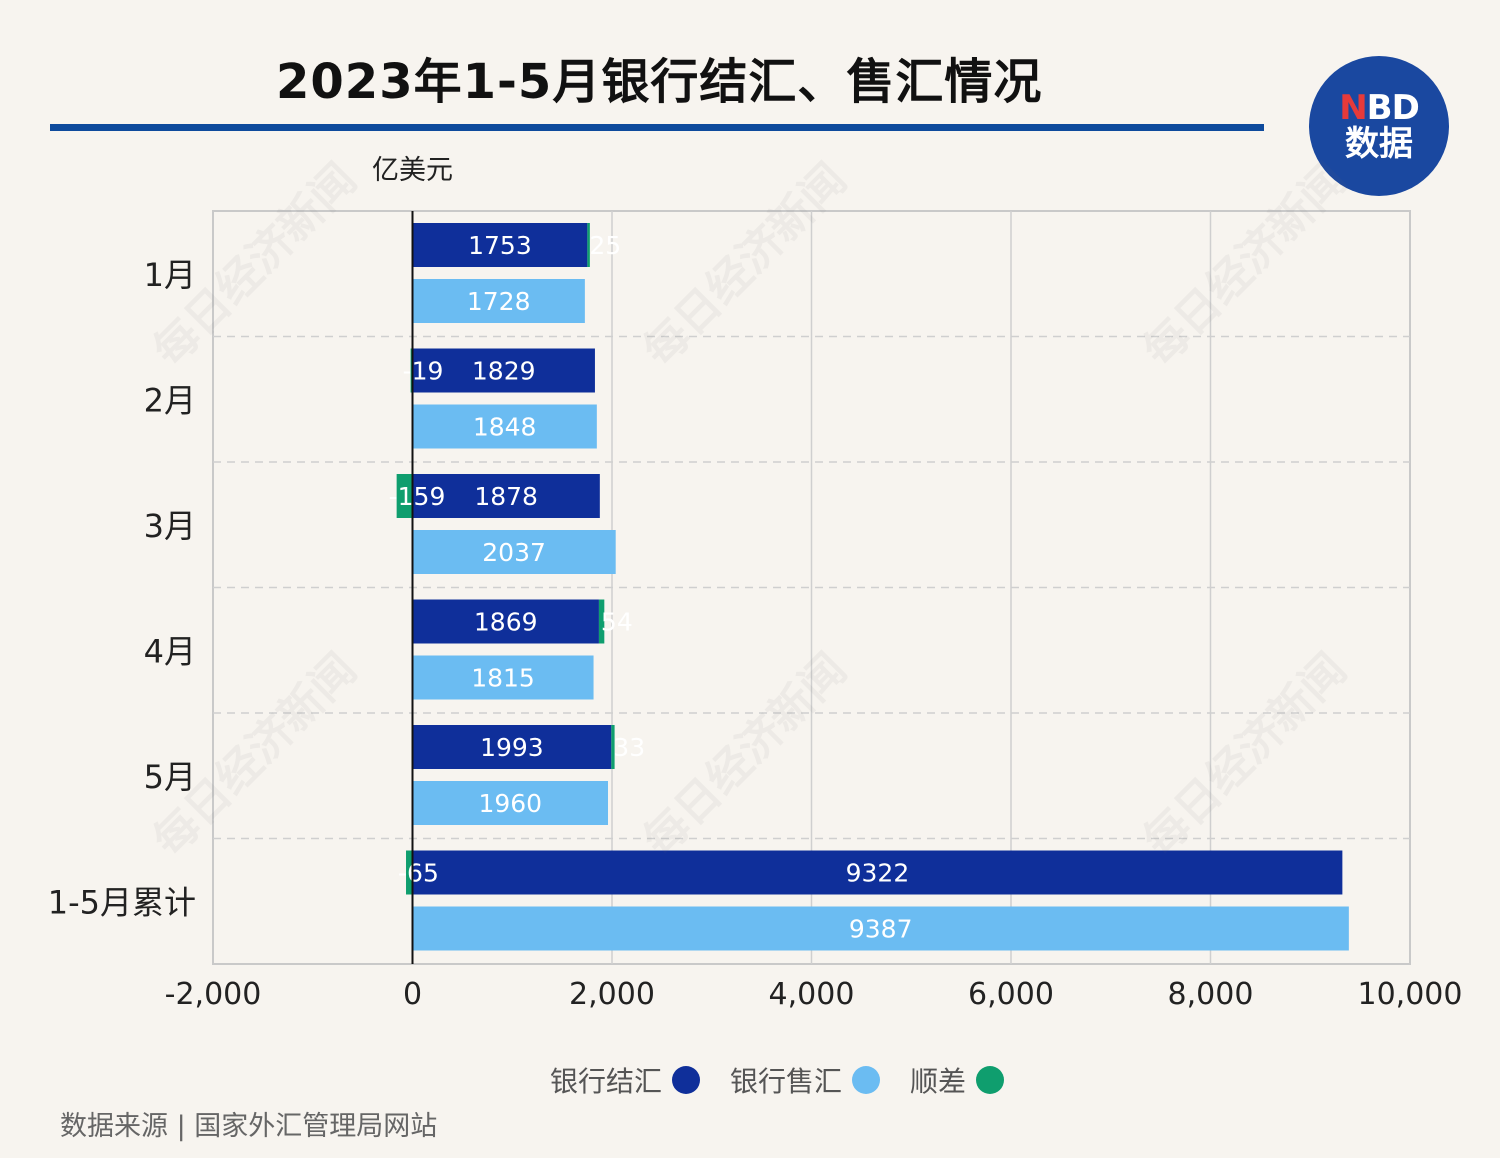 The width and height of the screenshot is (1500, 1158). I want to click on x-tick-label: 4,000, so click(812, 994).